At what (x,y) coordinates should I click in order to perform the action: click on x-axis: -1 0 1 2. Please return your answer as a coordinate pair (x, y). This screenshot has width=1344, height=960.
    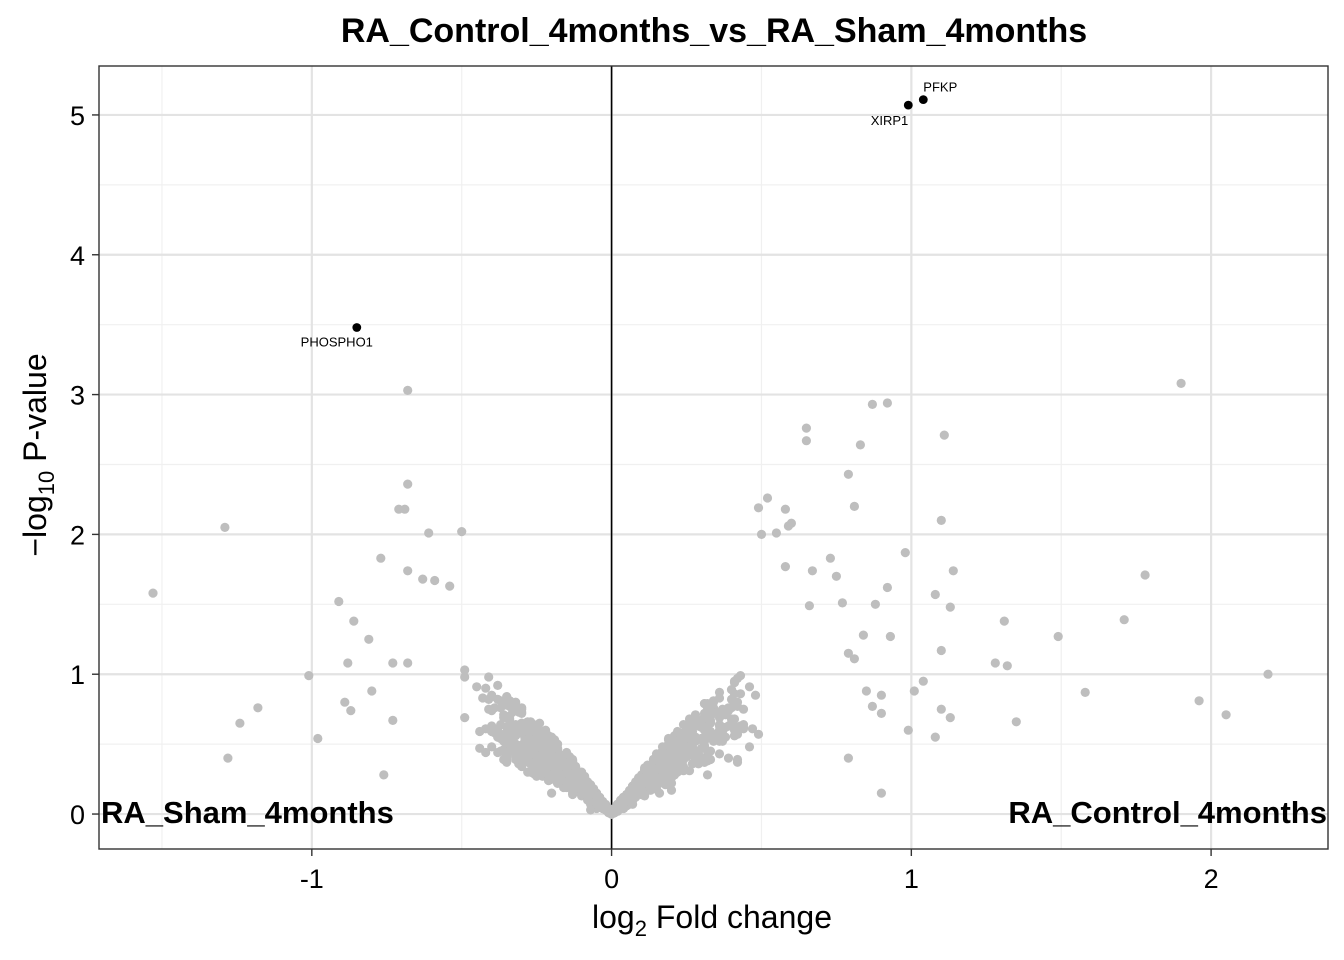
    Looking at the image, I should click on (759, 871).